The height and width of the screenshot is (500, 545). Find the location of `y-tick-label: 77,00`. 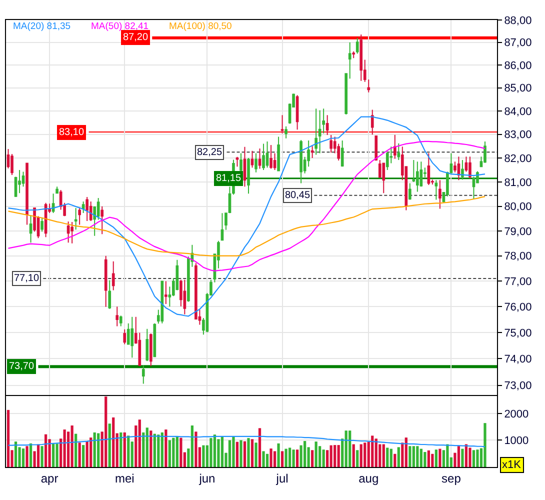

y-tick-label: 77,00 is located at coordinates (518, 282).